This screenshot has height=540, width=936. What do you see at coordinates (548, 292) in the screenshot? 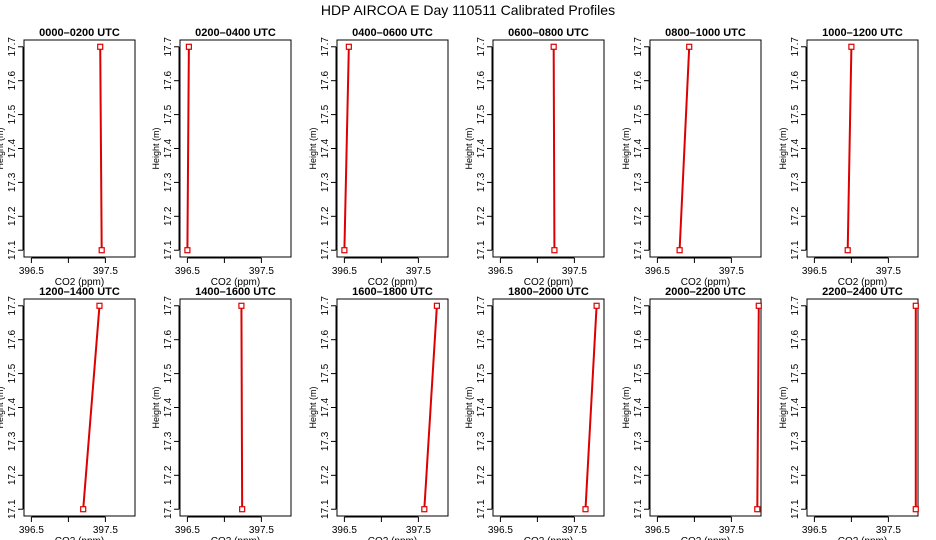
I see `panel-title: 1800–2000 UTC` at bounding box center [548, 292].